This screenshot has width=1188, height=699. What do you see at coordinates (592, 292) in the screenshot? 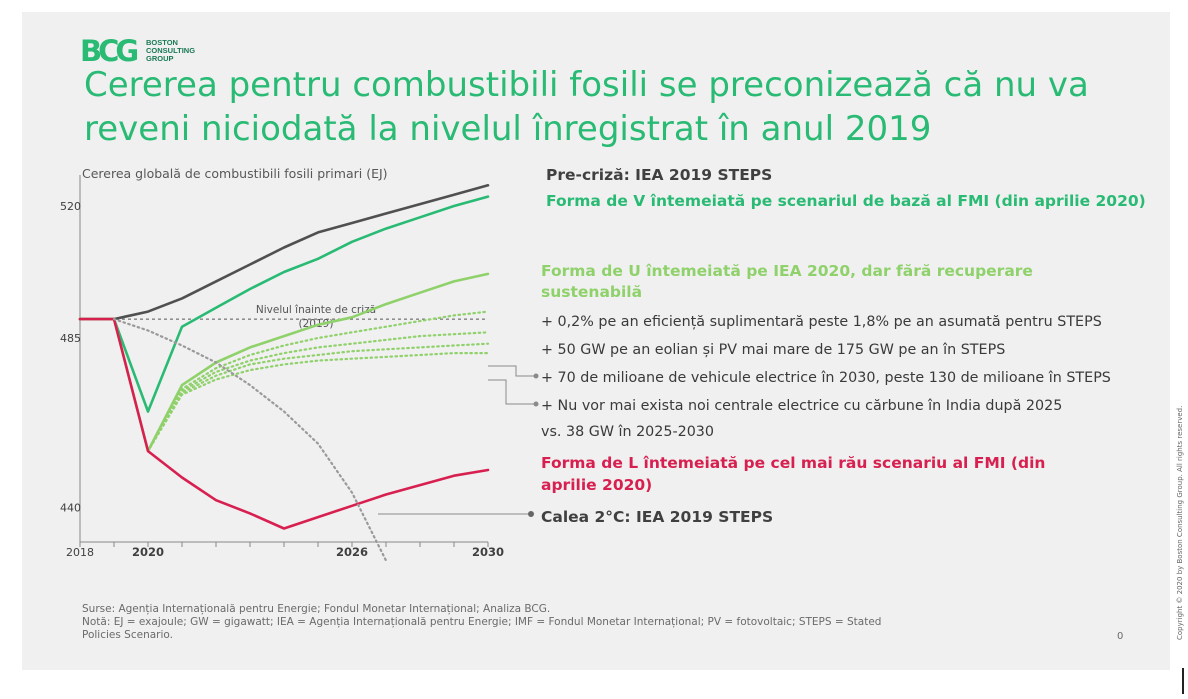
I see `annotation-u-shape-line2: sustenabilă` at bounding box center [592, 292].